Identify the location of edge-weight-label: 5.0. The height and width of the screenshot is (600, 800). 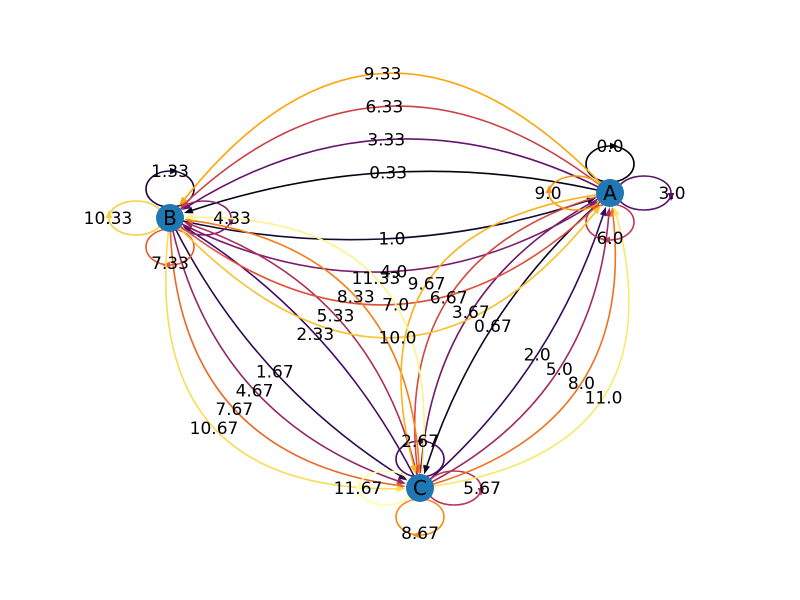
(559, 370).